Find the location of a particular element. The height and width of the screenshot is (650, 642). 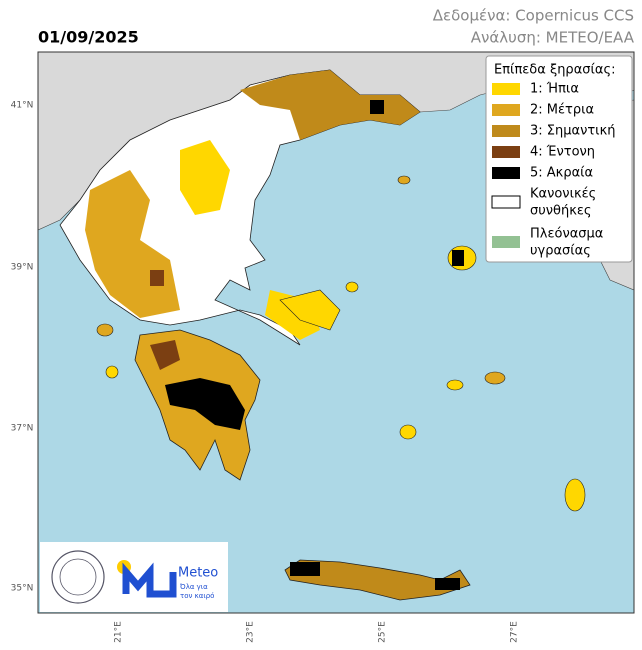

logo-tagline: τον καιρό is located at coordinates (197, 596).